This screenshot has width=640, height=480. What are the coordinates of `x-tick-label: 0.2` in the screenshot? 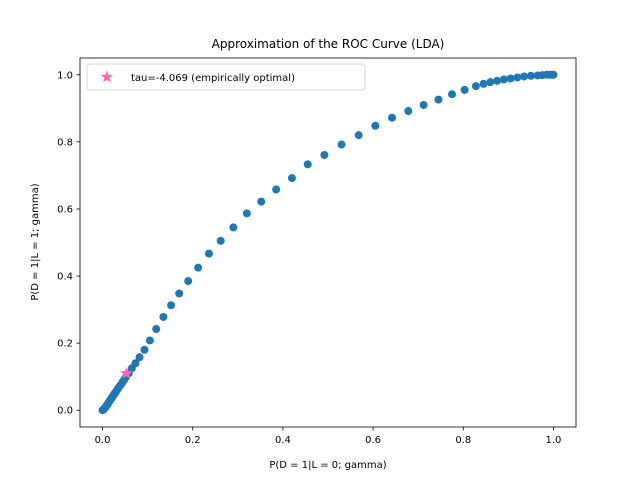 It's located at (193, 440).